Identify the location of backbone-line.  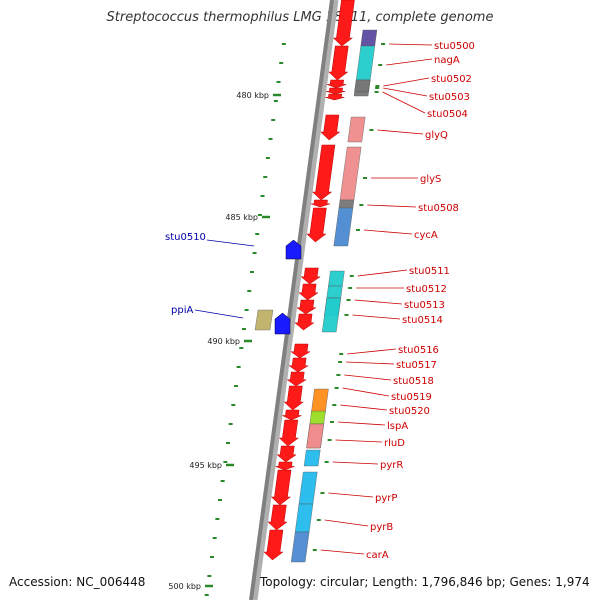
(291, 300).